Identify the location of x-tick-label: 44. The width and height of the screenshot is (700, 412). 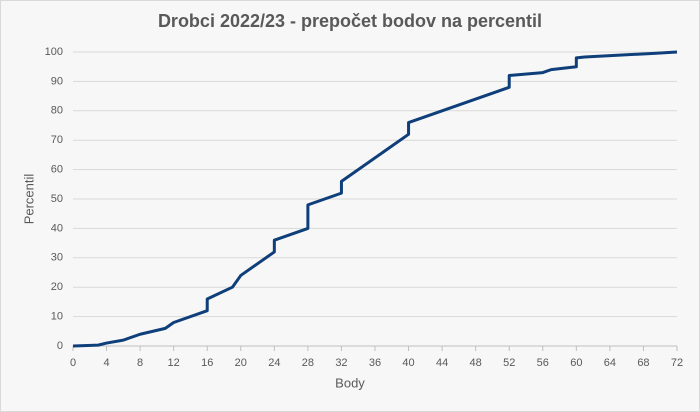
(442, 363).